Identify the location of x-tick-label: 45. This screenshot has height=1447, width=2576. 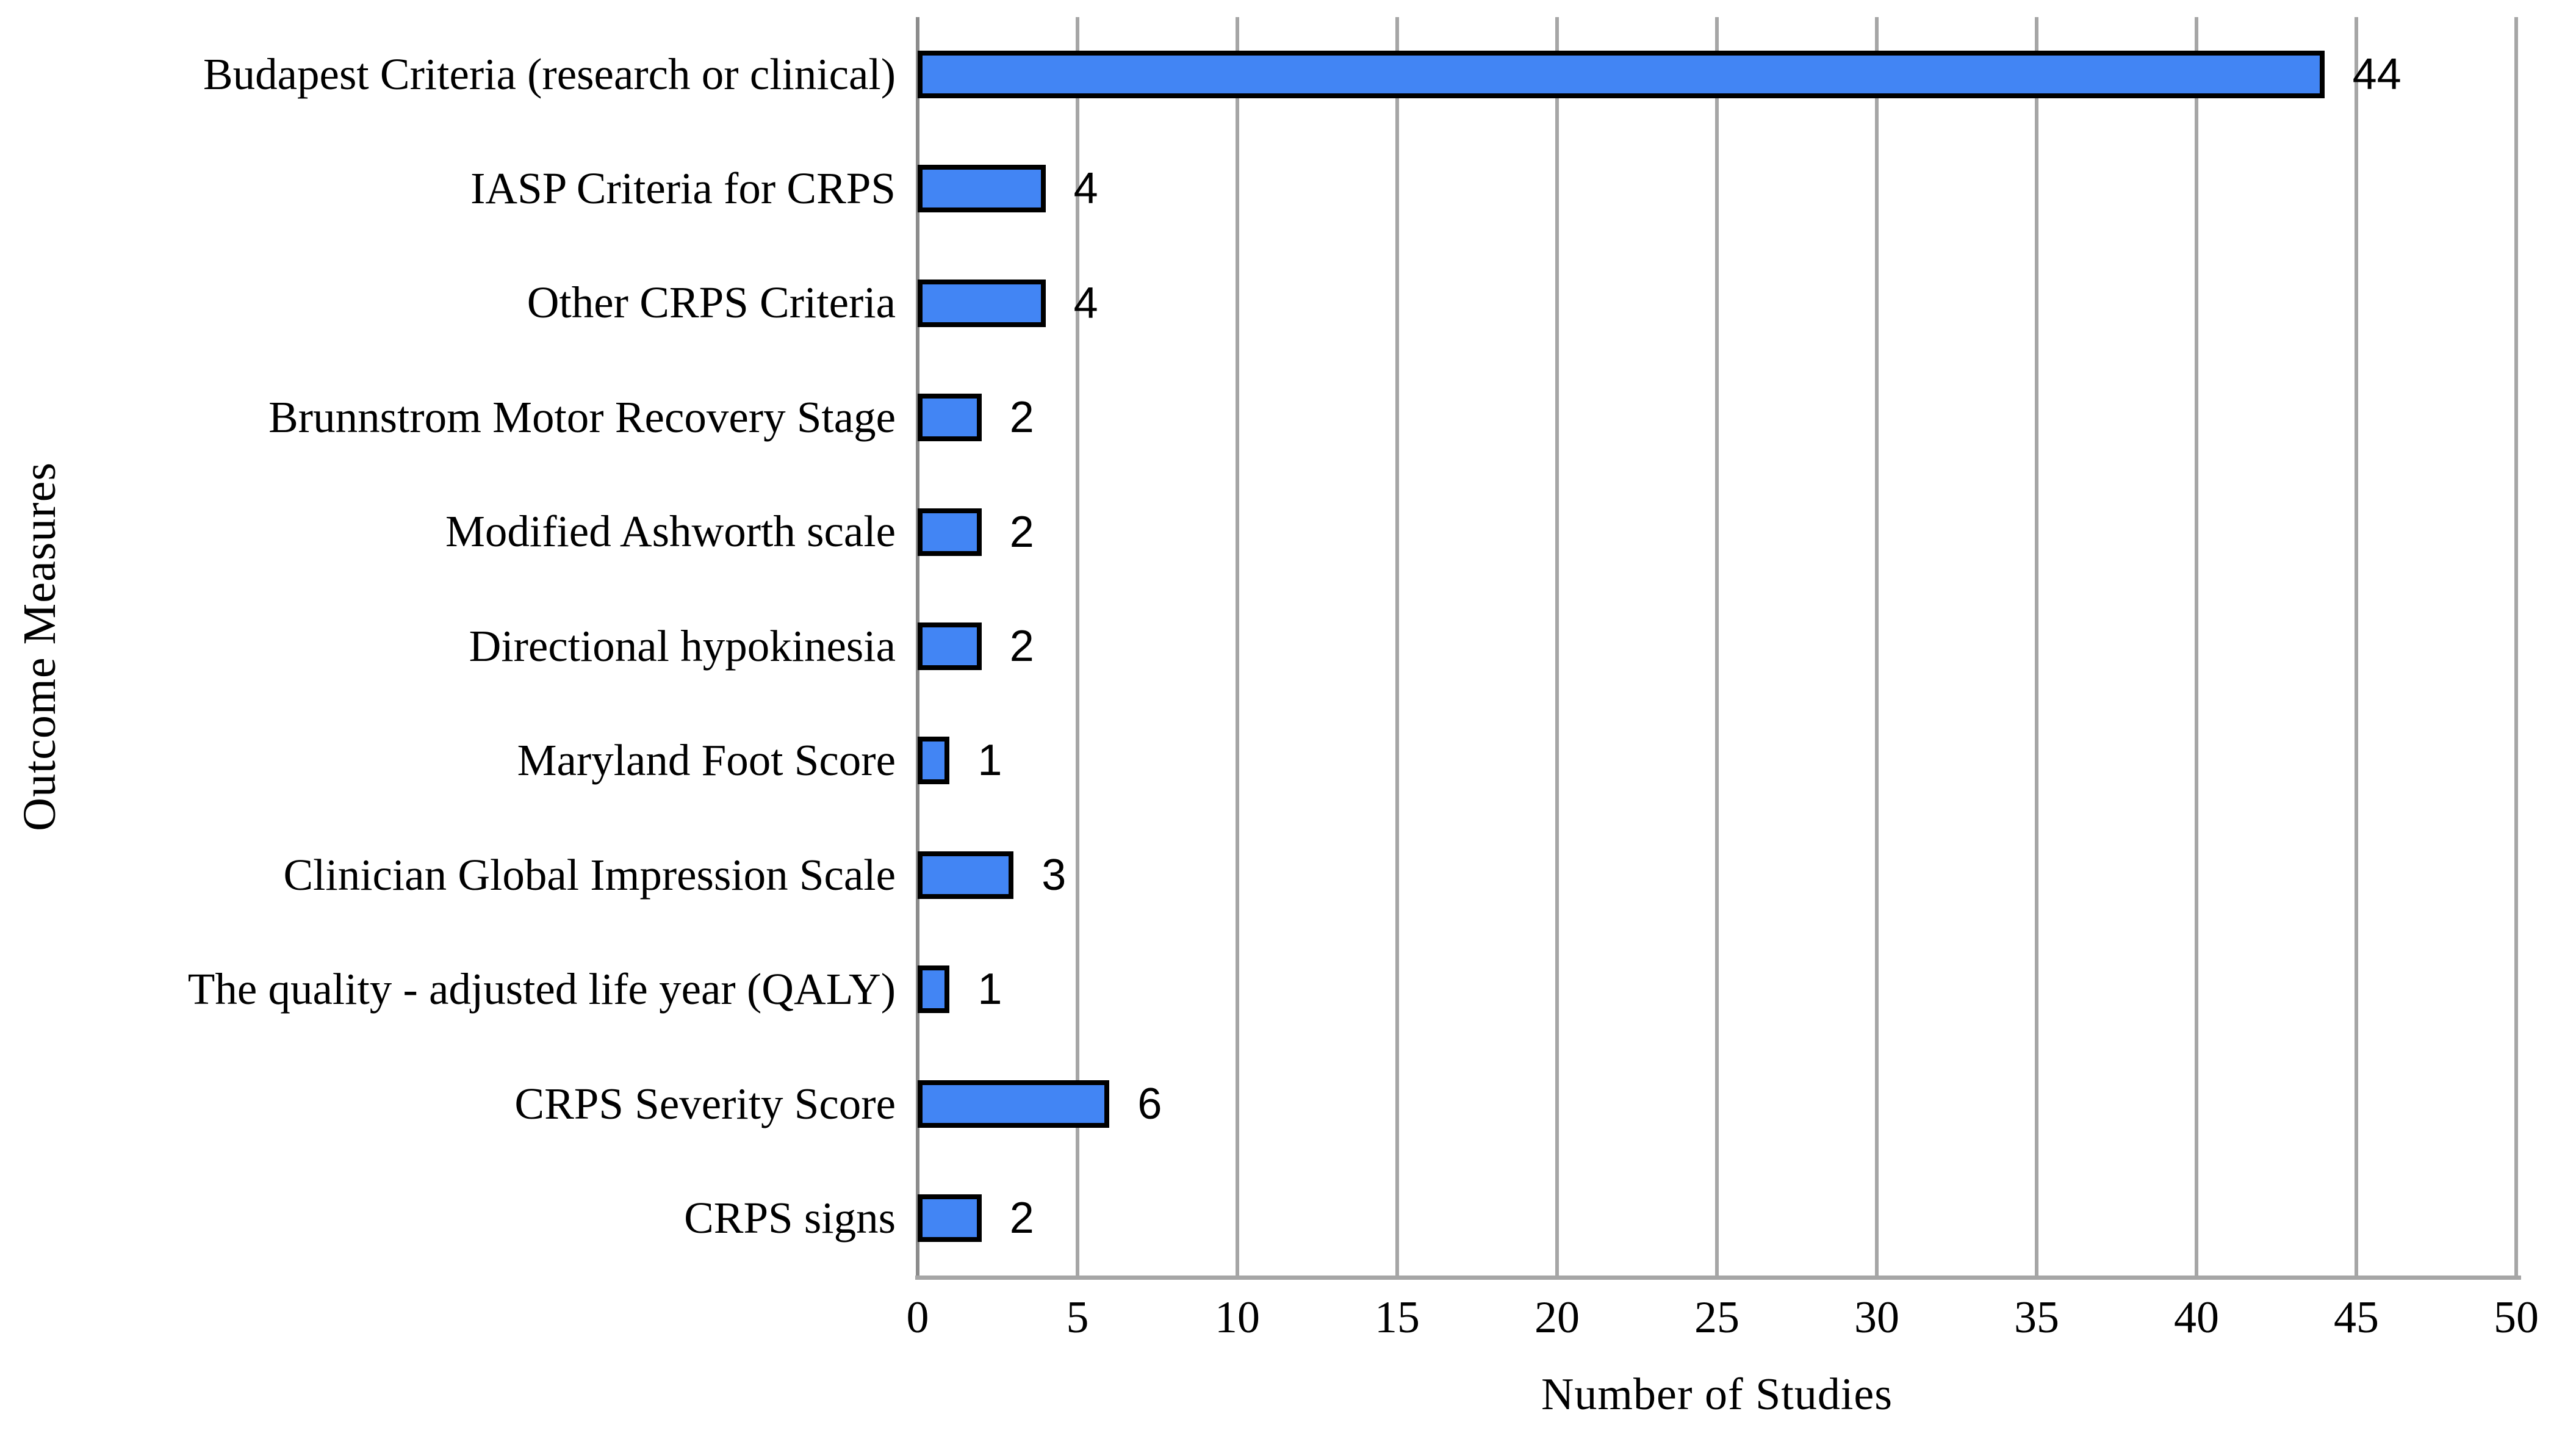
(2356, 1318).